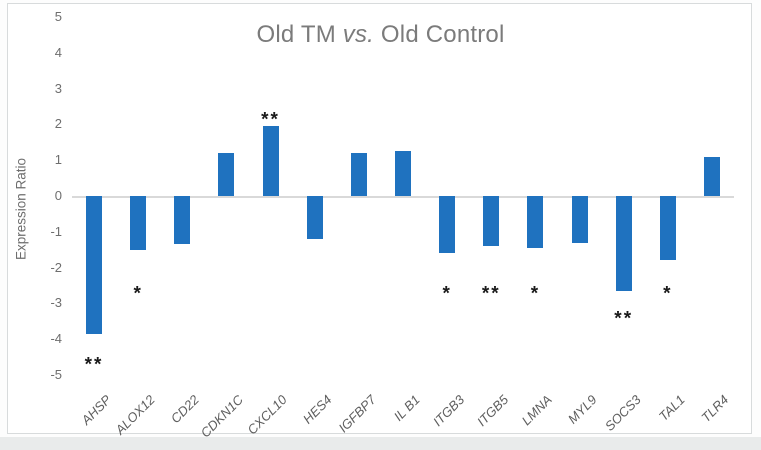 The width and height of the screenshot is (761, 450). I want to click on x-label-tlr4: TLR4, so click(715, 409).